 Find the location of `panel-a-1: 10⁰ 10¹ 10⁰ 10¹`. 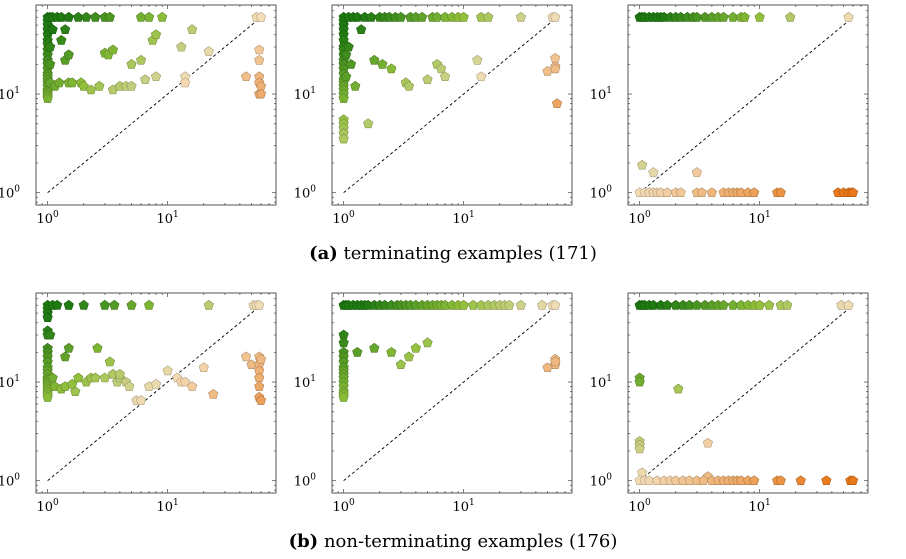

panel-a-1: 10⁰ 10¹ 10⁰ 10¹ is located at coordinates (138, 115).